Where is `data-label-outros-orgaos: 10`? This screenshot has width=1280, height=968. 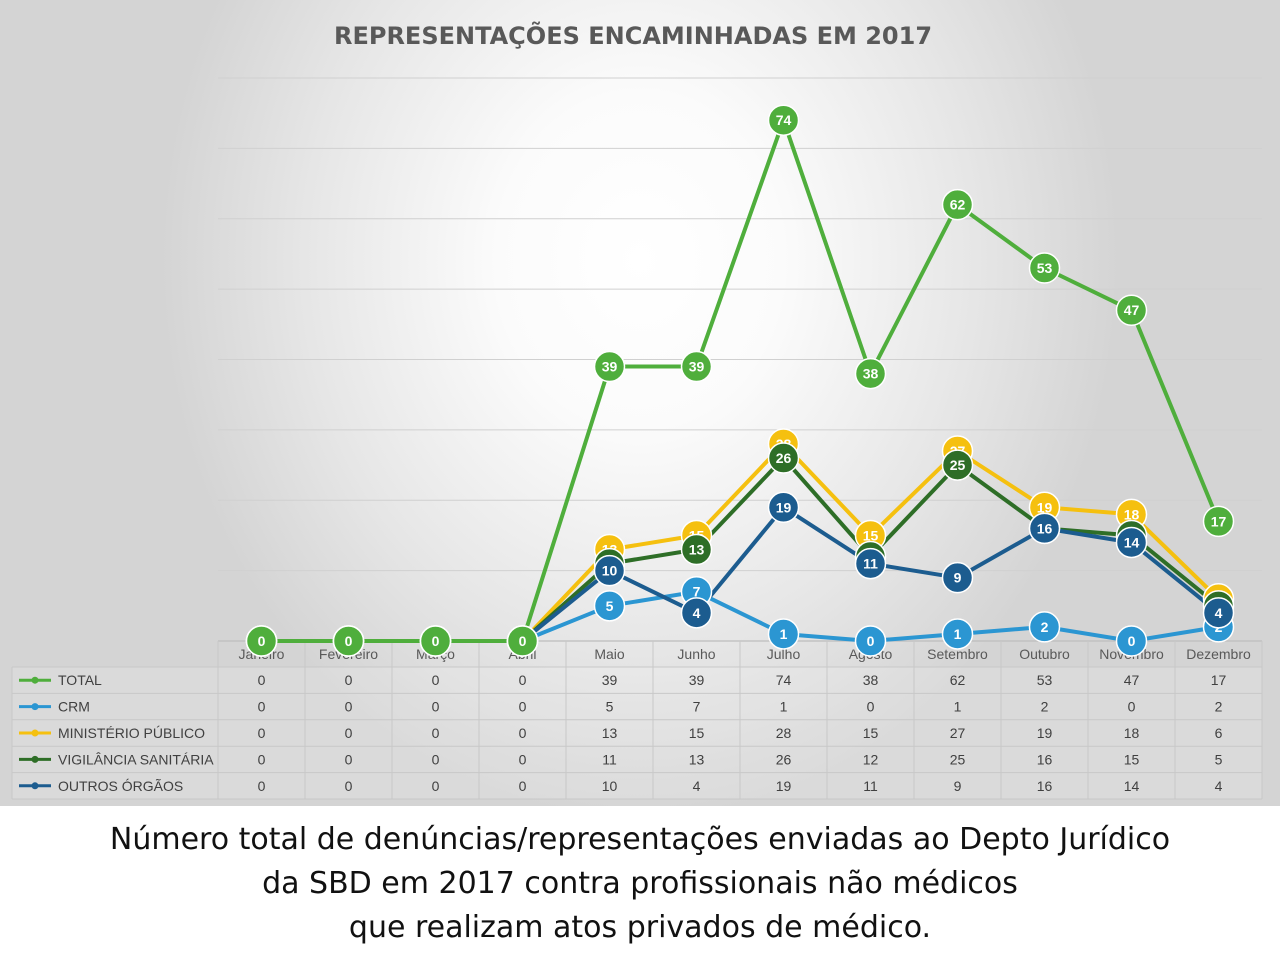 data-label-outros-orgaos: 10 is located at coordinates (610, 571).